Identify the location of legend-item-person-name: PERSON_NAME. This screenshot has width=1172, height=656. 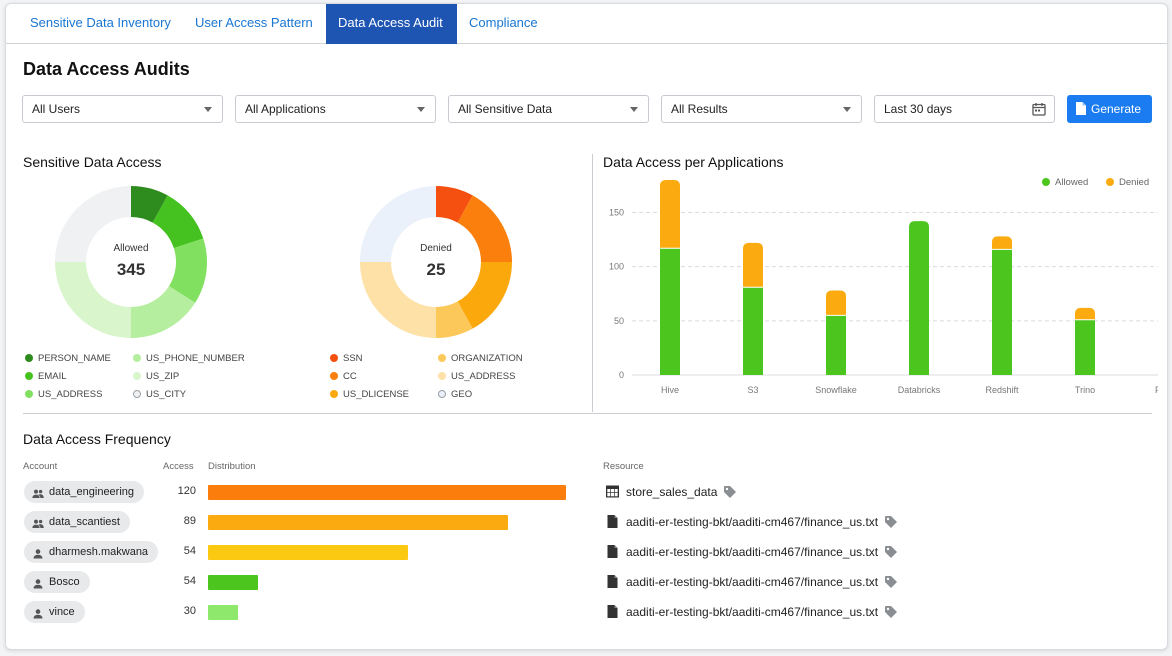
(68, 358).